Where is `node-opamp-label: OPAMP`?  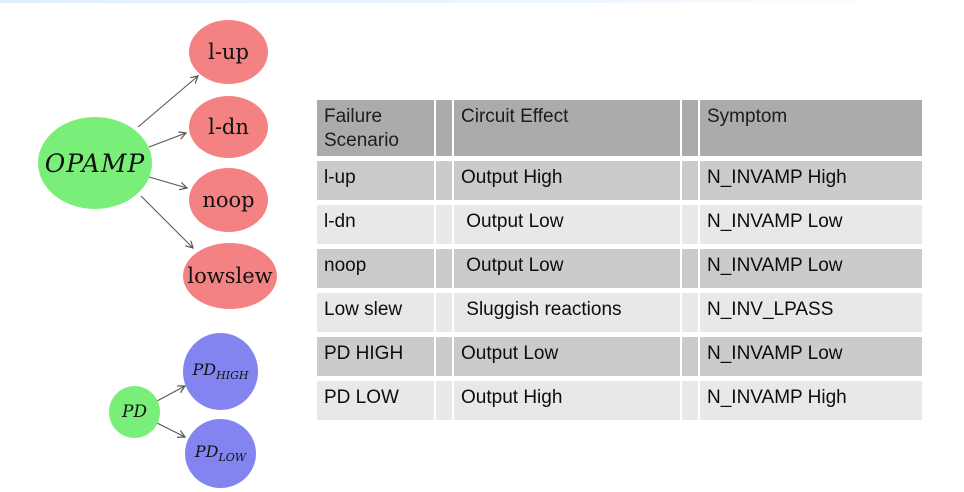
node-opamp-label: OPAMP is located at coordinates (95, 163).